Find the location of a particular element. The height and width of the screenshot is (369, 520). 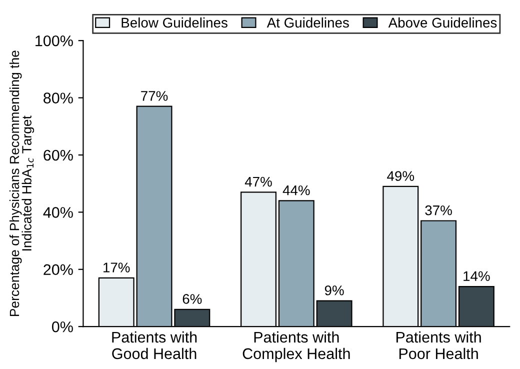

legend-label: Below Guidelines is located at coordinates (175, 22).